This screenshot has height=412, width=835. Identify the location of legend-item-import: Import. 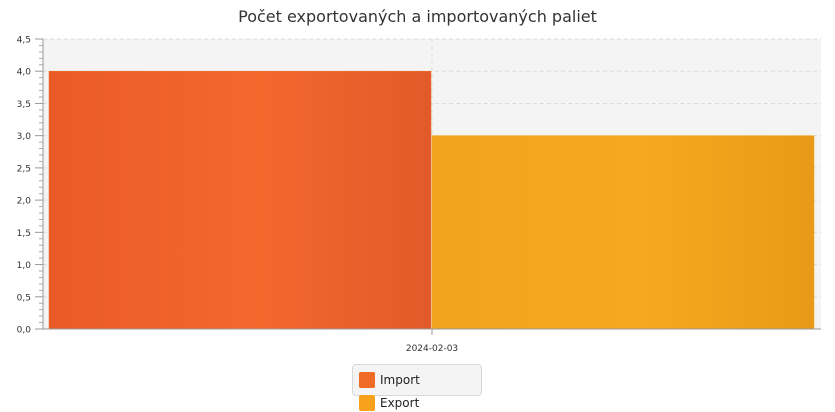
(389, 380).